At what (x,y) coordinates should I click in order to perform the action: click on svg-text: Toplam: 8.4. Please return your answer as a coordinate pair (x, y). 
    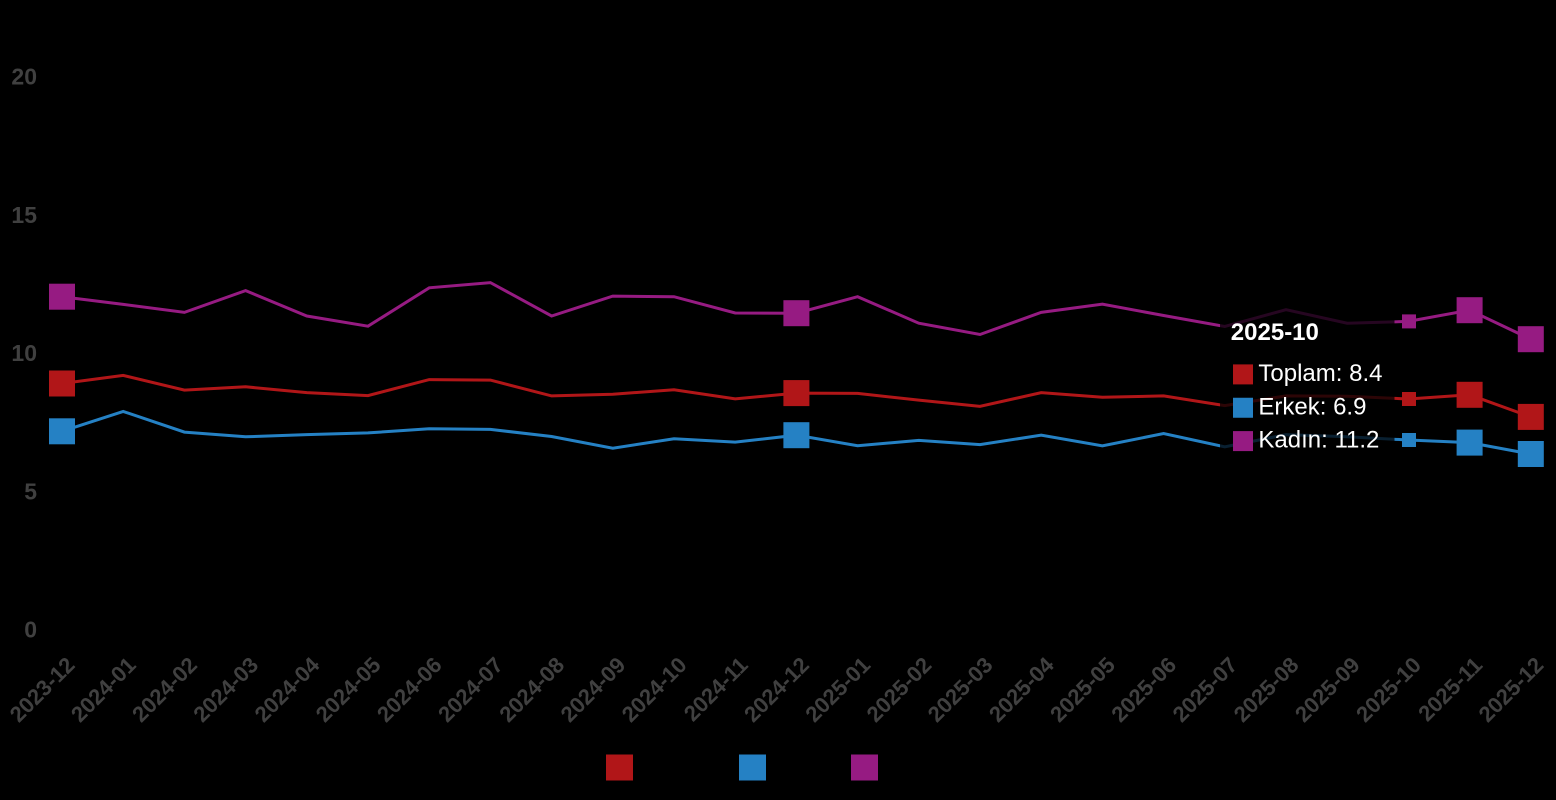
    Looking at the image, I should click on (1320, 373).